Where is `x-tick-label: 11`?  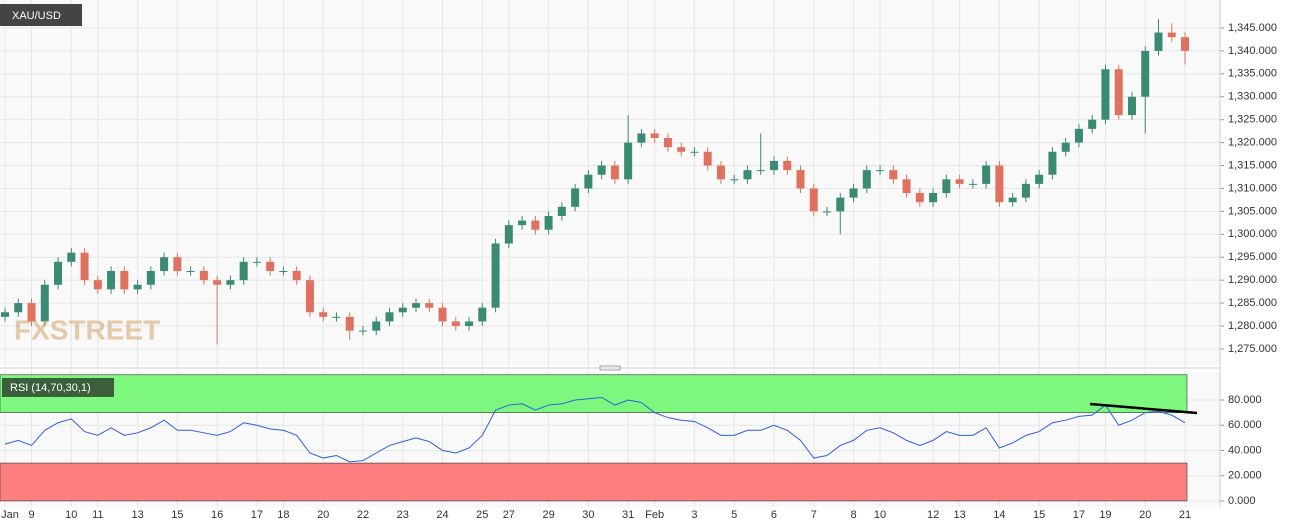 x-tick-label: 11 is located at coordinates (97, 515).